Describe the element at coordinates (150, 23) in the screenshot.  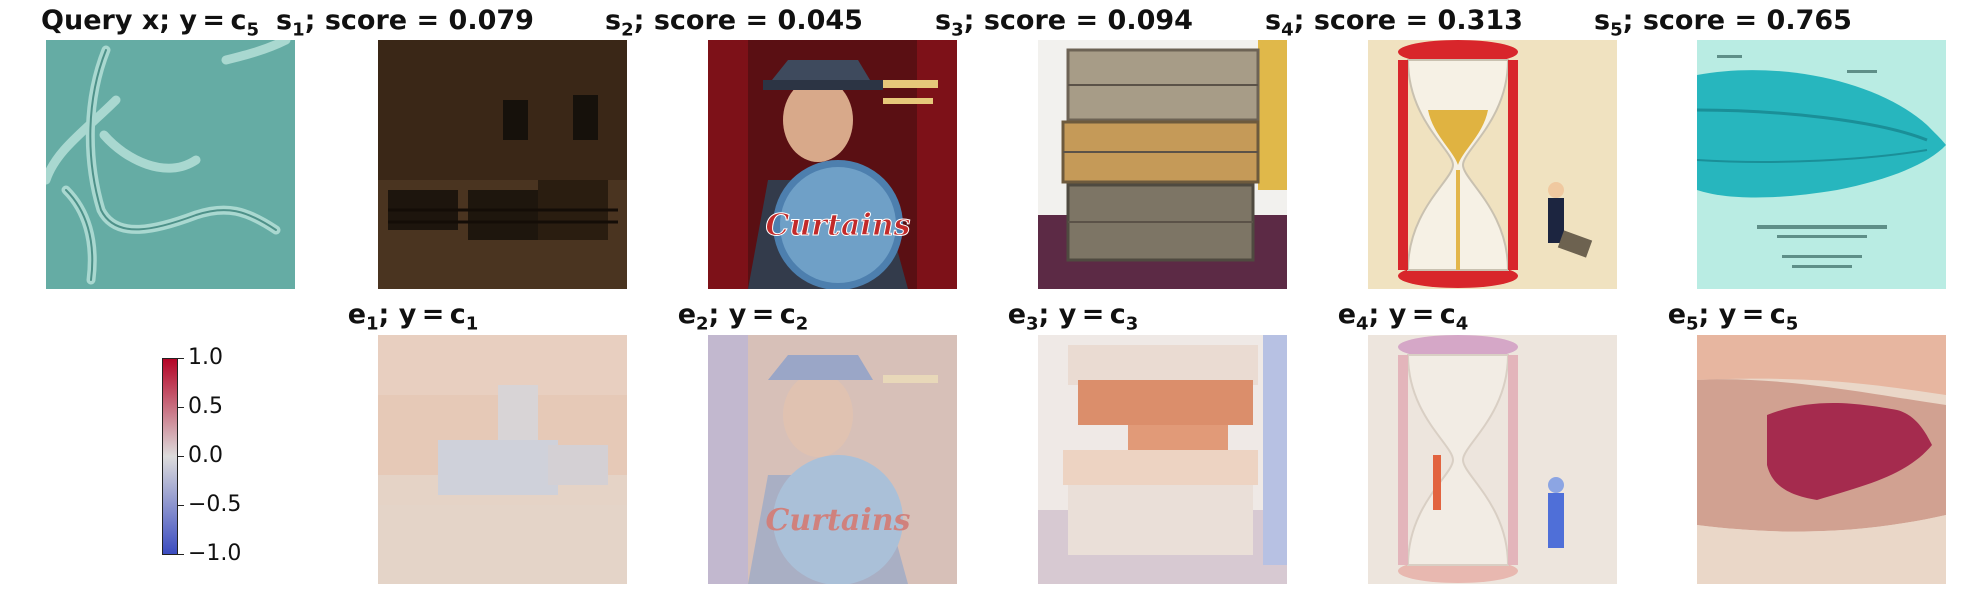
I see `query-title: Query x; y = c5` at that location.